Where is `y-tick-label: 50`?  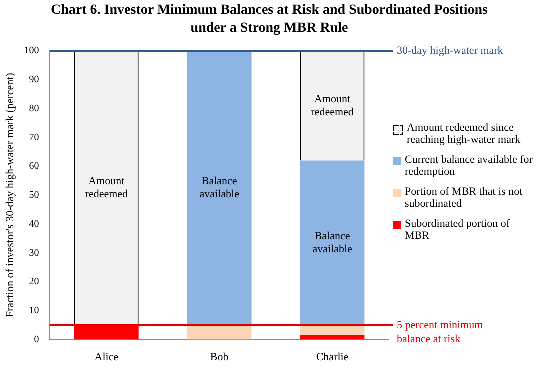
y-tick-label: 50 is located at coordinates (34, 196).